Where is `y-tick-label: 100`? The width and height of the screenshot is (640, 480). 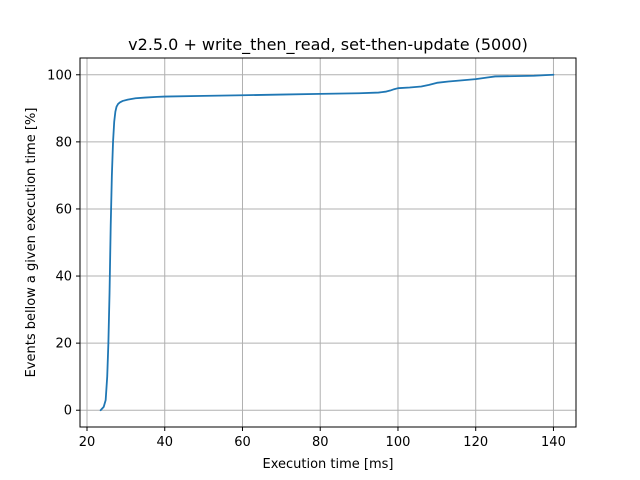
y-tick-label: 100 is located at coordinates (59, 75).